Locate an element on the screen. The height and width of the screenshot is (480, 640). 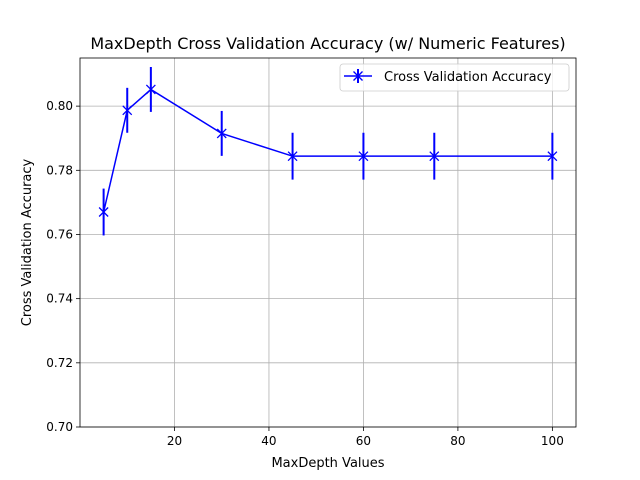
x-tick-label: 80 is located at coordinates (457, 441).